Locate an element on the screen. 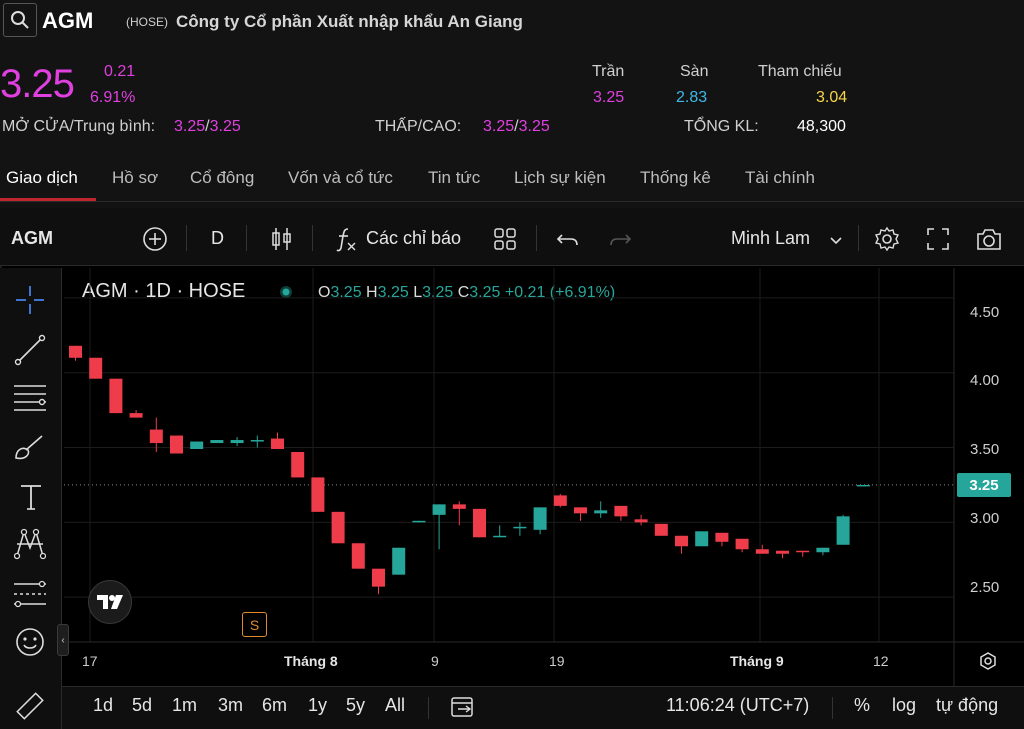 This screenshot has height=729, width=1024. tradingview-logo is located at coordinates (110, 602).